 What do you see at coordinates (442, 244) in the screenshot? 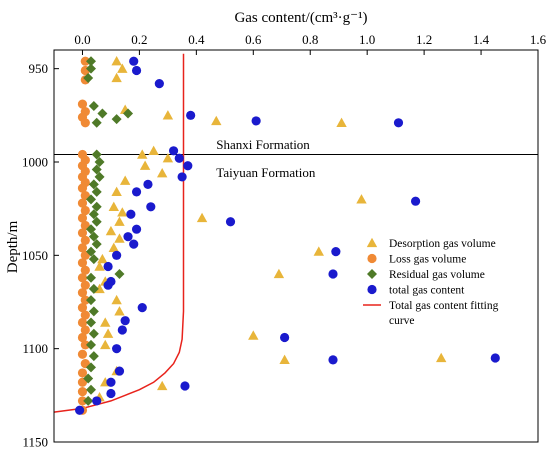
I see `legend-item-desorption: Desorption gas volume` at bounding box center [442, 244].